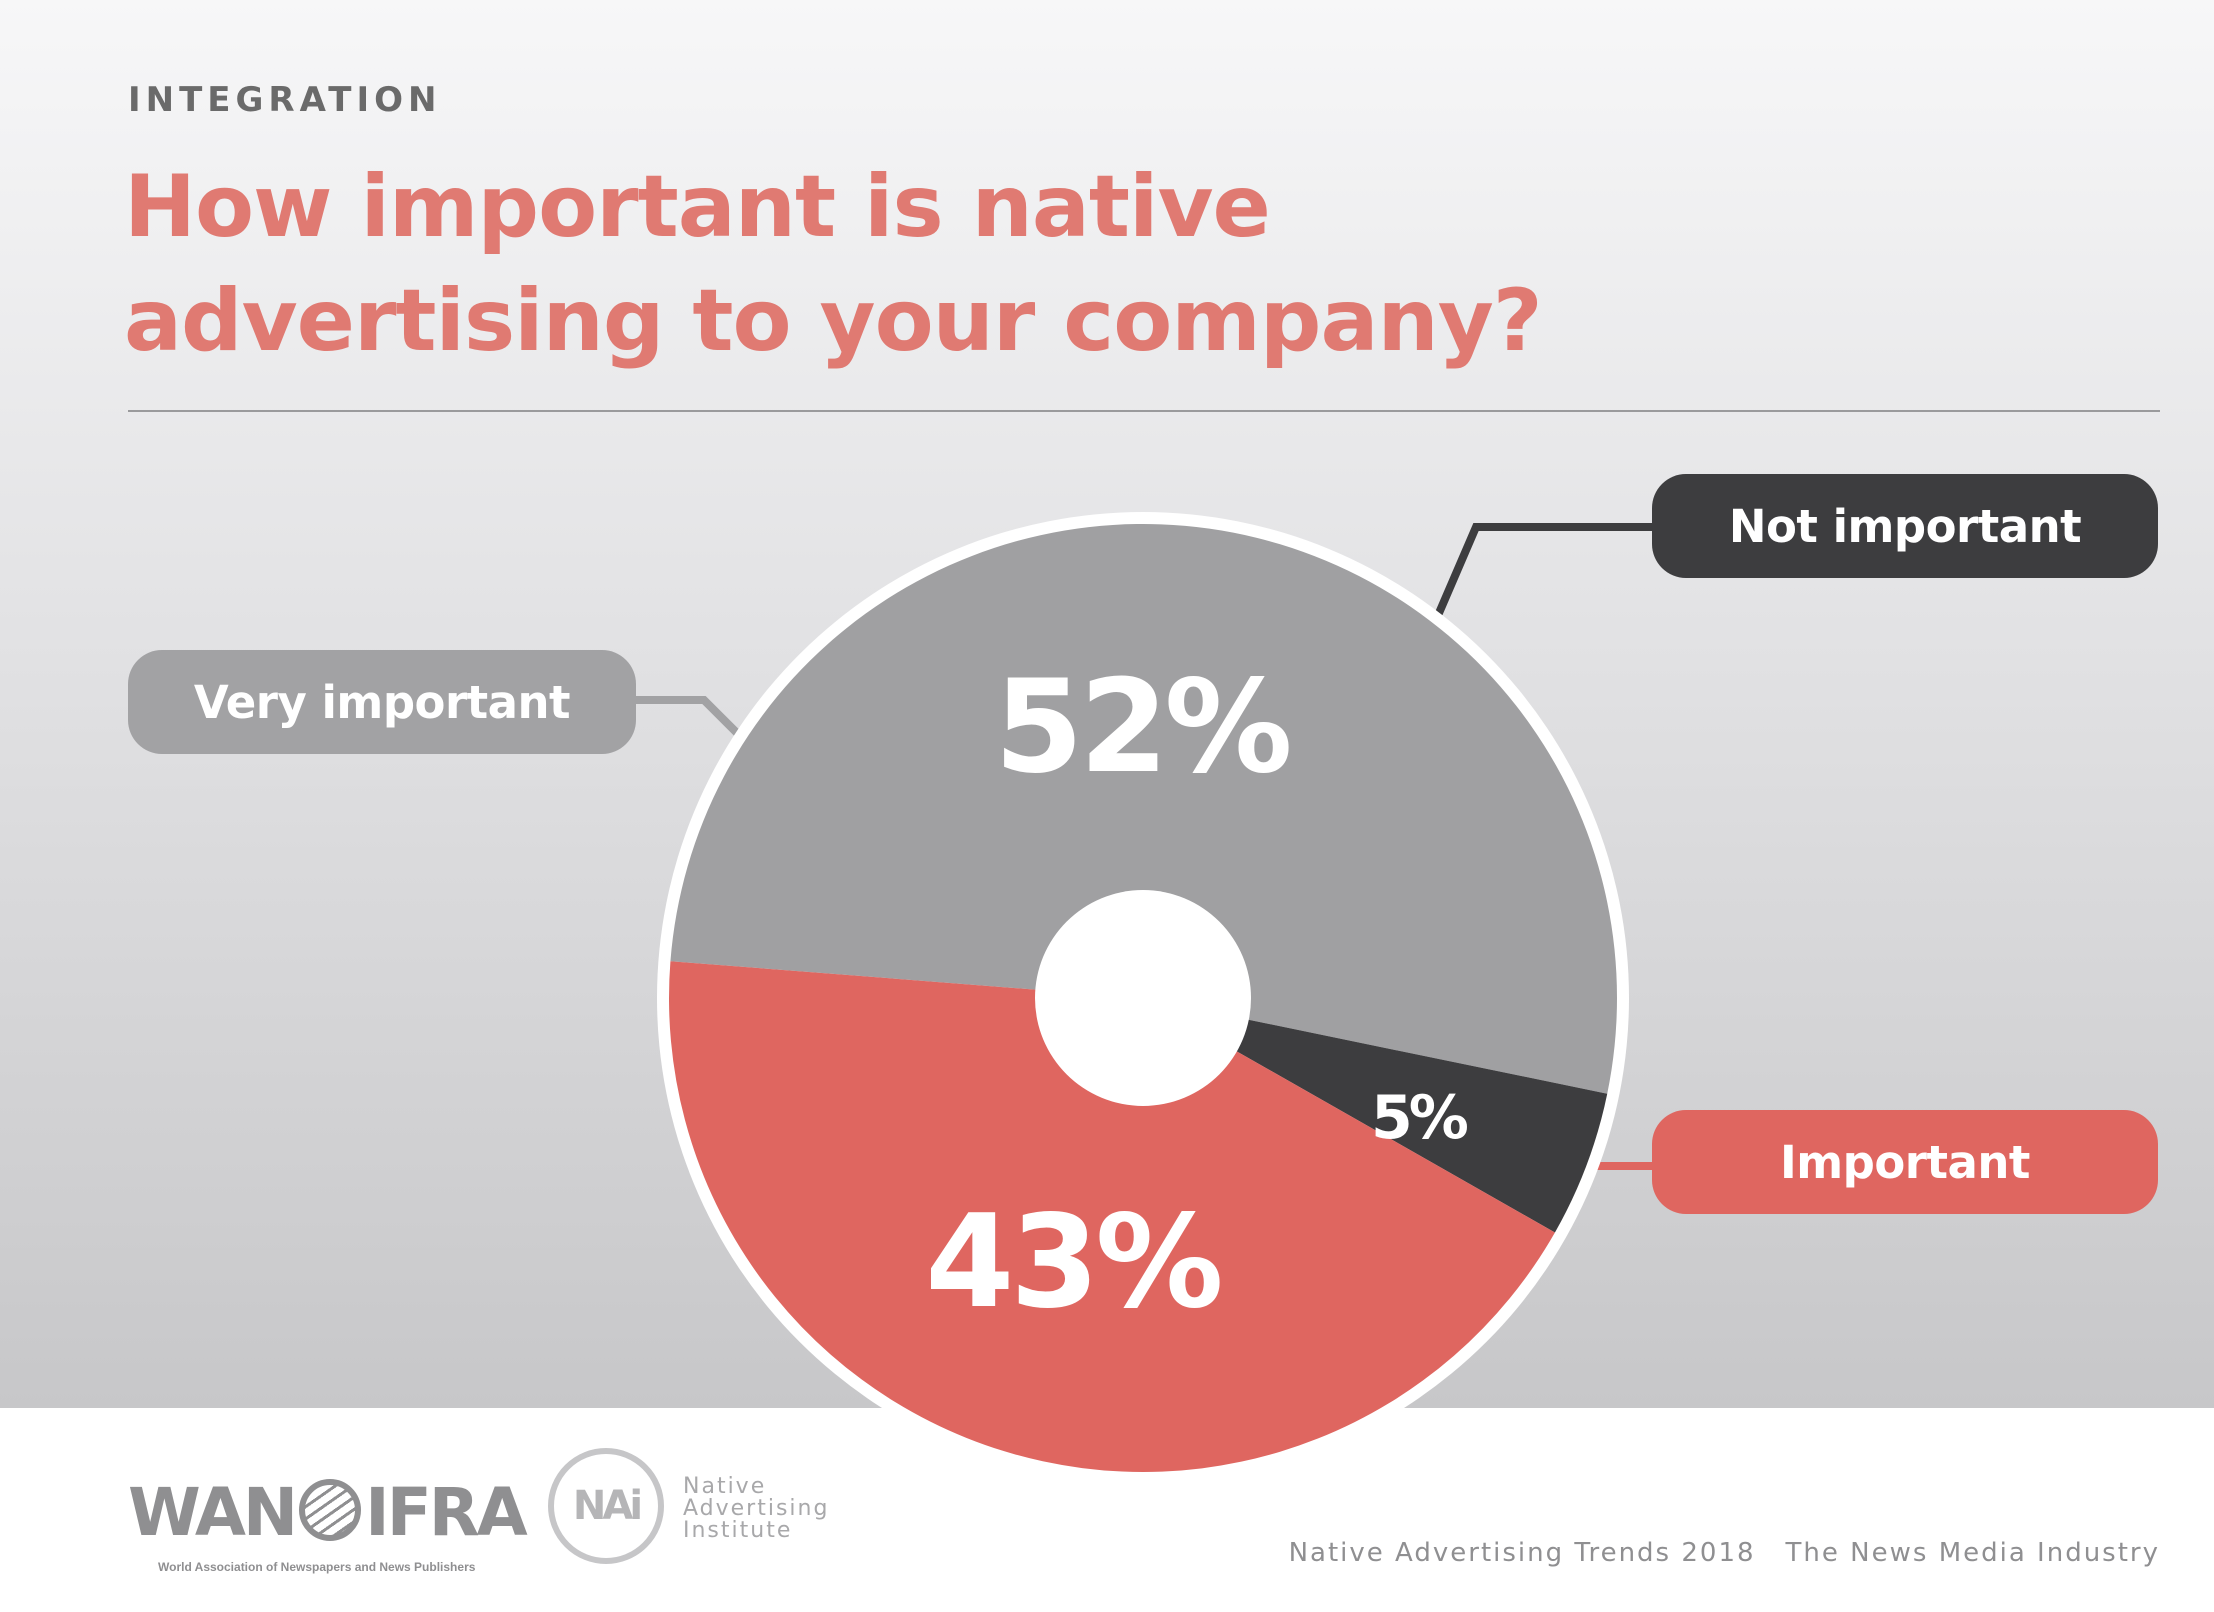  Describe the element at coordinates (1905, 526) in the screenshot. I see `legend-label-not-important: Not important` at that location.